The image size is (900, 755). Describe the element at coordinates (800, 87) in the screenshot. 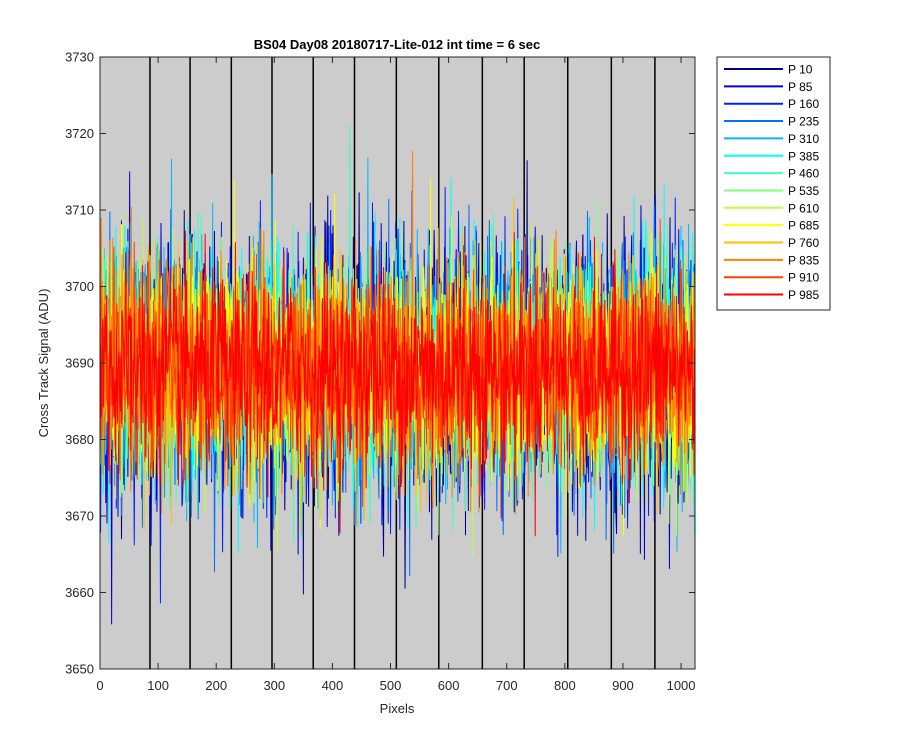

I see `legend-label: P 85` at that location.